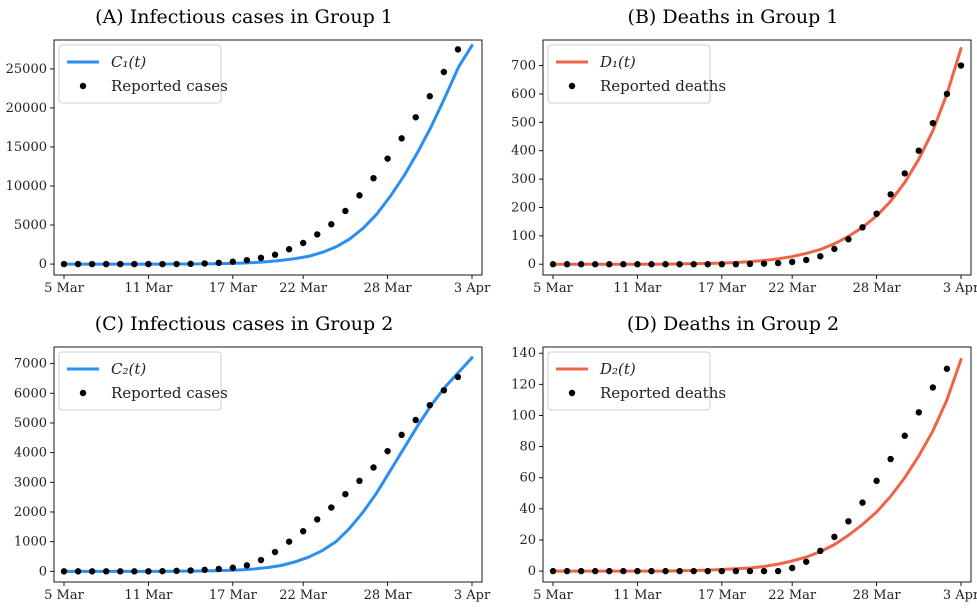  I want to click on y-tick-label: 100, so click(523, 236).